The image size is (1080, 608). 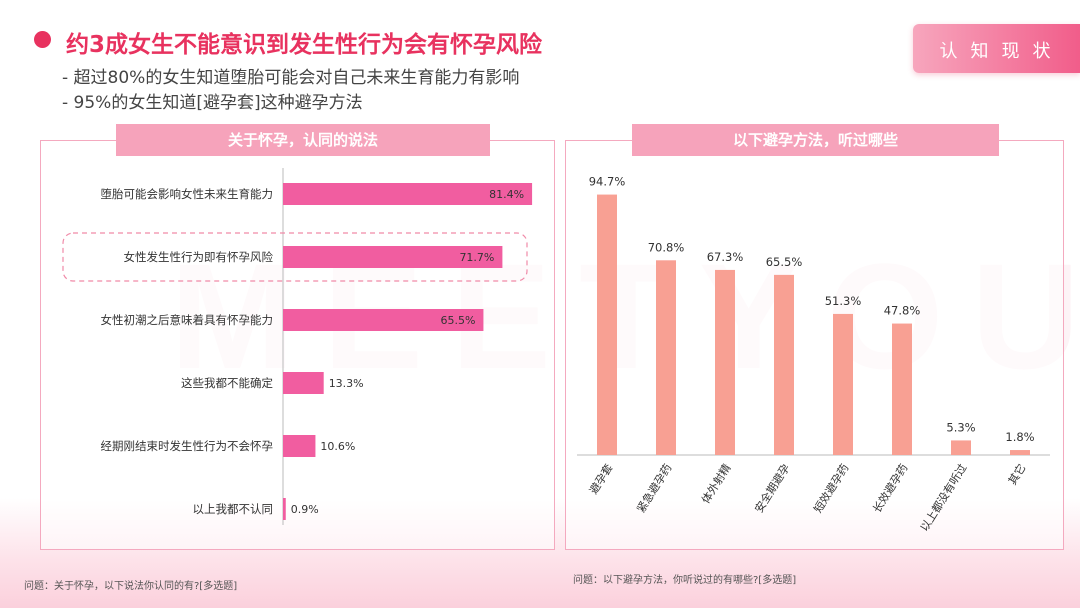 I want to click on category-label: 紧急避孕药, so click(x=654, y=488).